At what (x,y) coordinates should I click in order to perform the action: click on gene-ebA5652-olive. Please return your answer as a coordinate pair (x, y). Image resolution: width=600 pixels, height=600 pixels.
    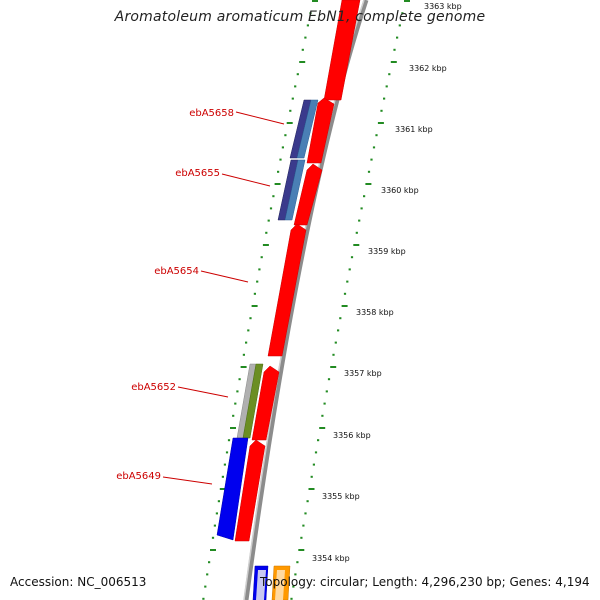
    Looking at the image, I should click on (253, 401).